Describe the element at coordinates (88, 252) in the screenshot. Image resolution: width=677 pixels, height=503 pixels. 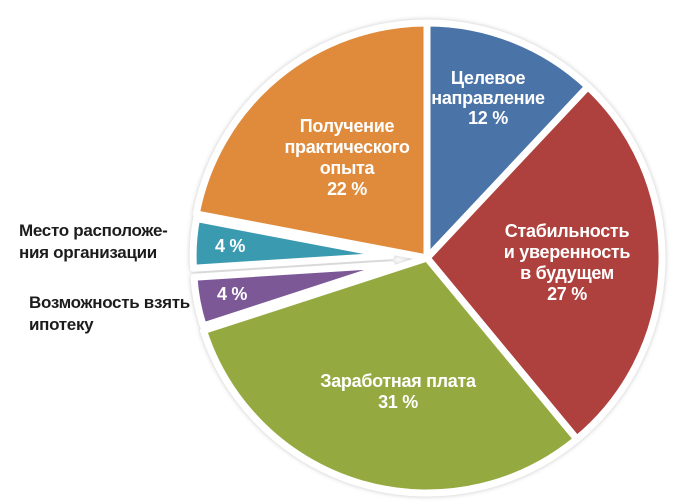
I see `label-location-line2: ния организации` at that location.